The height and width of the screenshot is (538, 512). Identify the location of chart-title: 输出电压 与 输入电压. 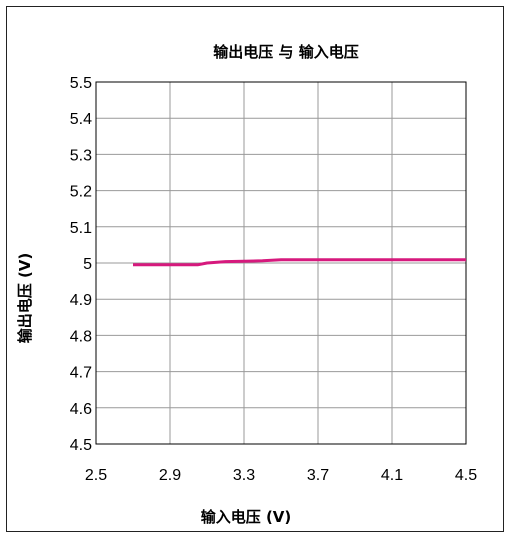
(285, 52).